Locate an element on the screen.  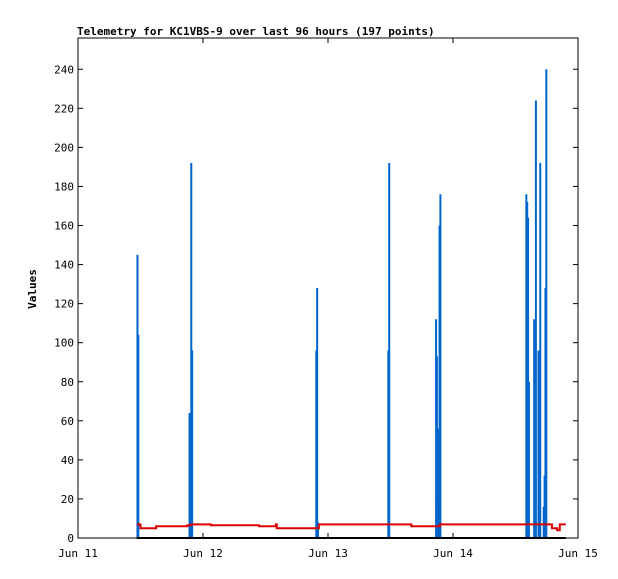
x-tick-label: Jun 15 is located at coordinates (578, 553).